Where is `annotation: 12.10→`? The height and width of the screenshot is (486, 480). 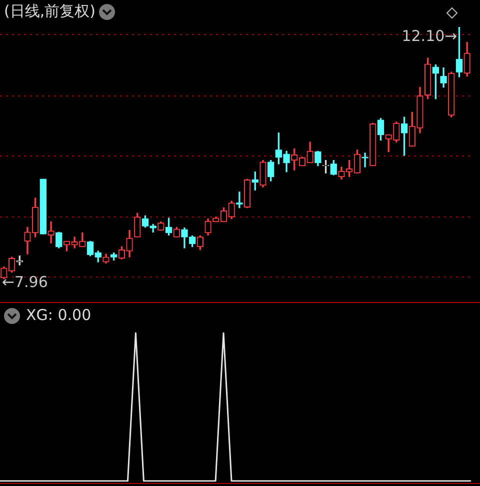 annotation: 12.10→ is located at coordinates (430, 35).